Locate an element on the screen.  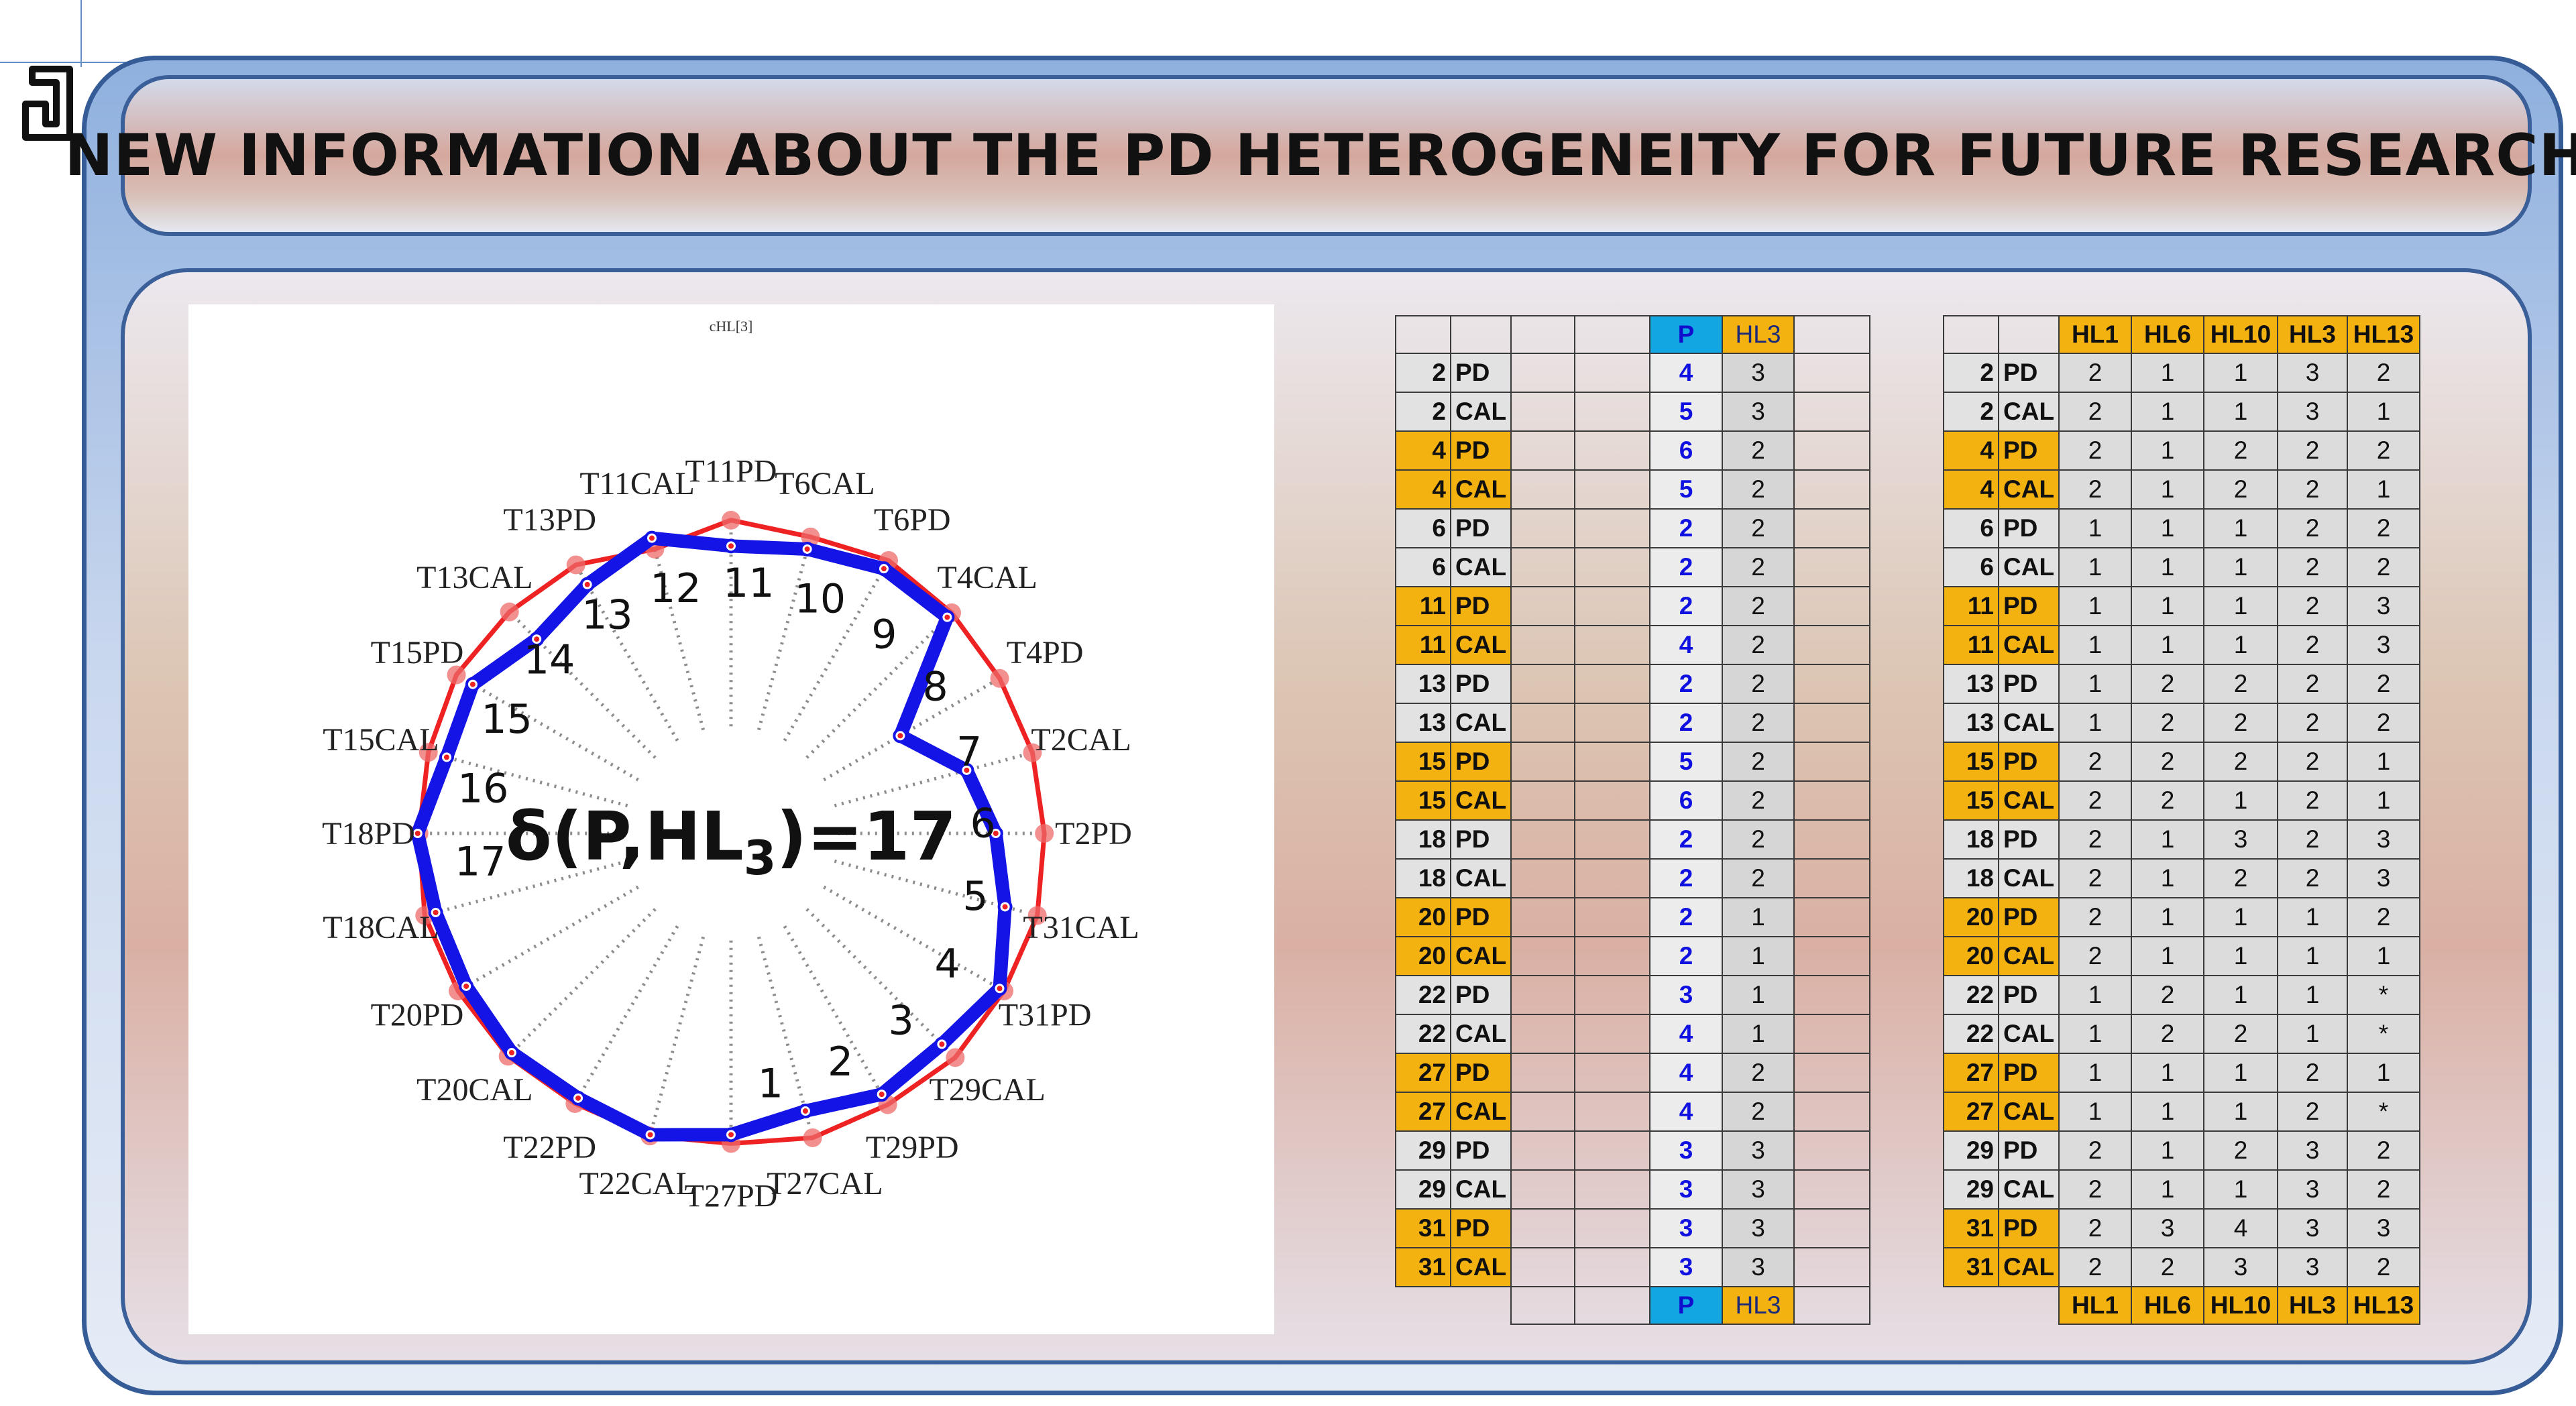
radar-axis-label: T6PD is located at coordinates (912, 520).